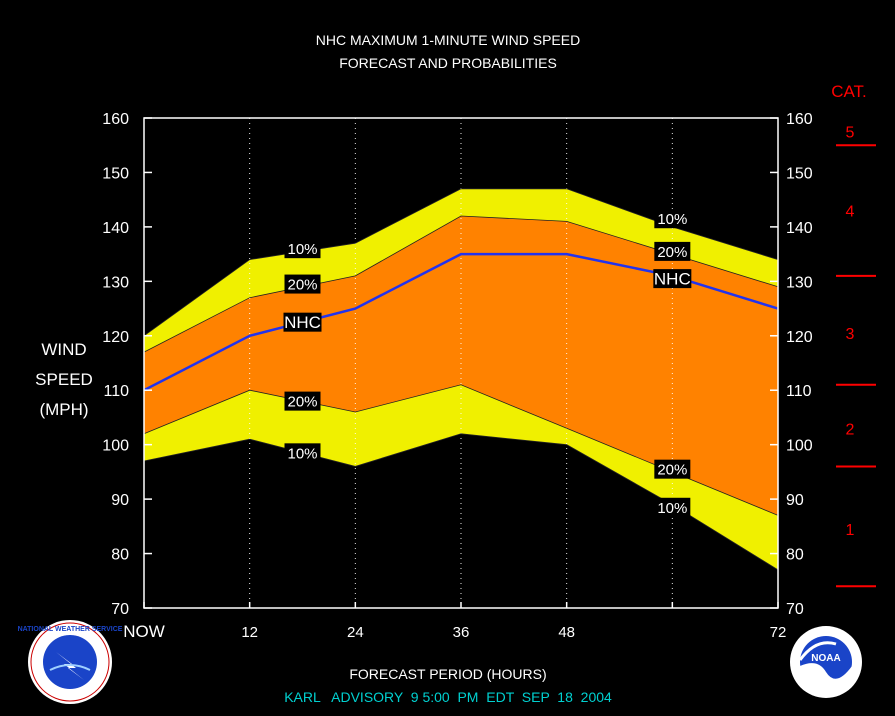 This screenshot has height=716, width=895. What do you see at coordinates (116, 391) in the screenshot?
I see `y-tick-label-left-110: 110` at bounding box center [116, 391].